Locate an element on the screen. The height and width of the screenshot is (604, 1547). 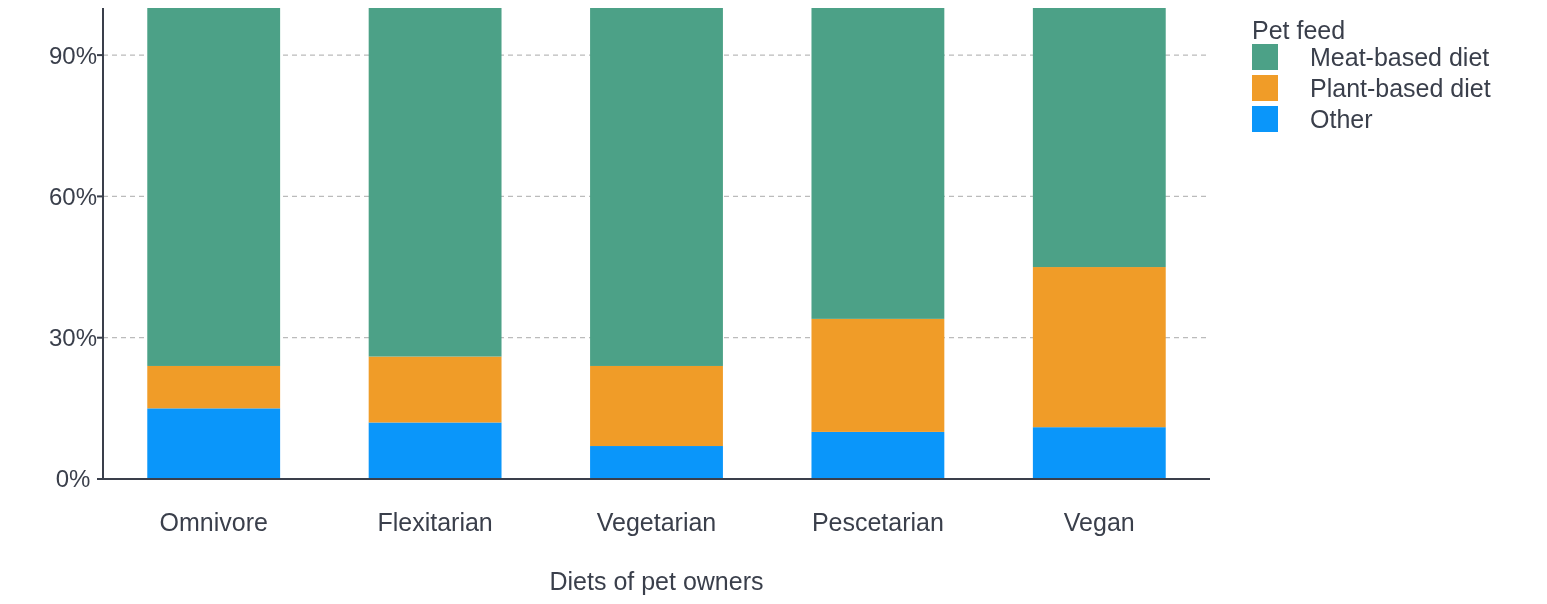
y-tick-label: 0% is located at coordinates (73, 479).